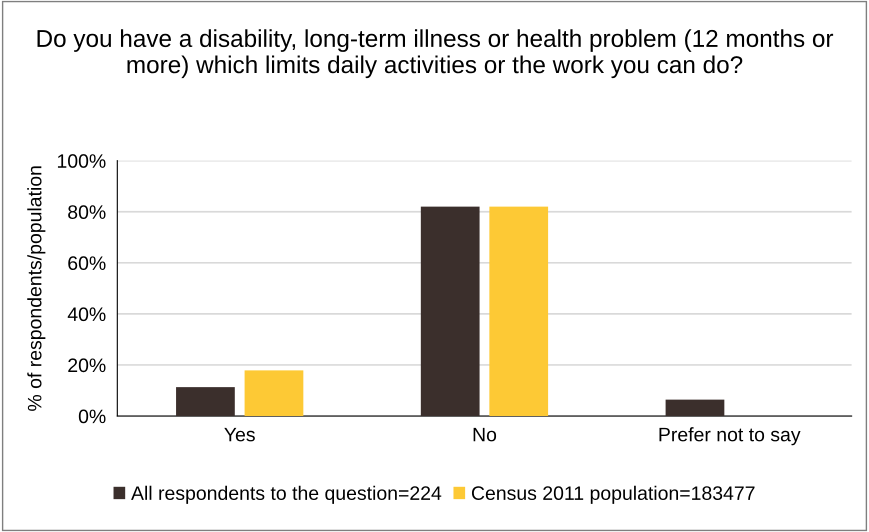  I want to click on y-tick-label: 60%, so click(87, 263).